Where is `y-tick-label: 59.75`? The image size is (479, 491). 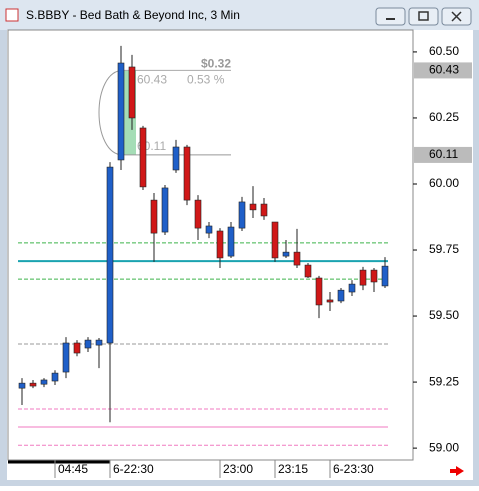 y-tick-label: 59.75 is located at coordinates (444, 249).